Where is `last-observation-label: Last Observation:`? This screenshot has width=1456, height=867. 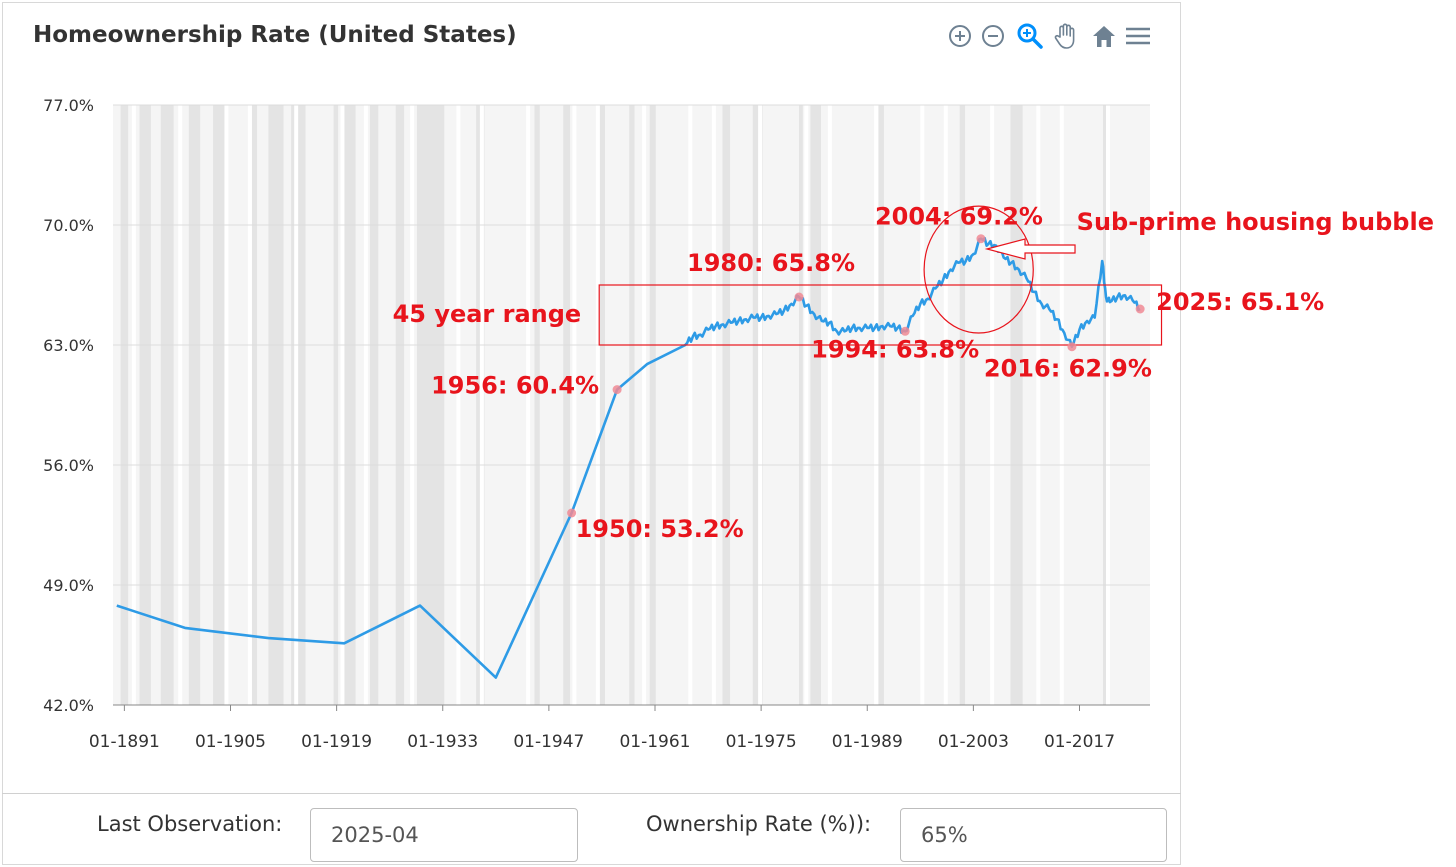 last-observation-label: Last Observation: is located at coordinates (190, 824).